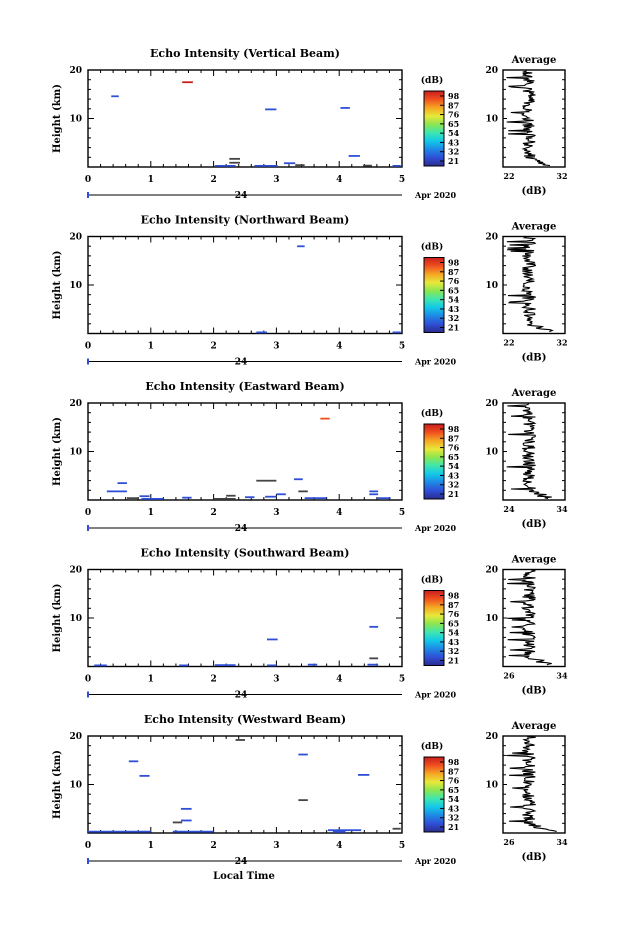 The image size is (619, 933). What do you see at coordinates (509, 842) in the screenshot?
I see `avg-x-tick-label: 26` at bounding box center [509, 842].